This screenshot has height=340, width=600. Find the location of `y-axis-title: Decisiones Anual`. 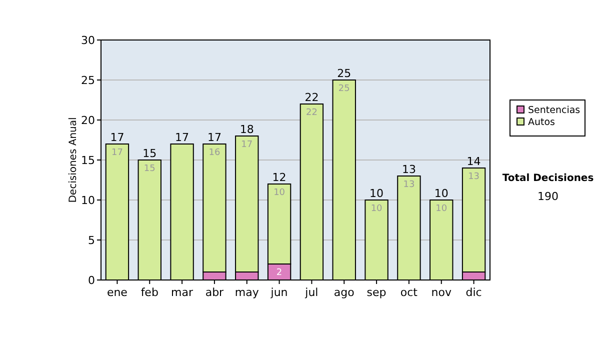

y-axis-title: Decisiones Anual is located at coordinates (73, 160).